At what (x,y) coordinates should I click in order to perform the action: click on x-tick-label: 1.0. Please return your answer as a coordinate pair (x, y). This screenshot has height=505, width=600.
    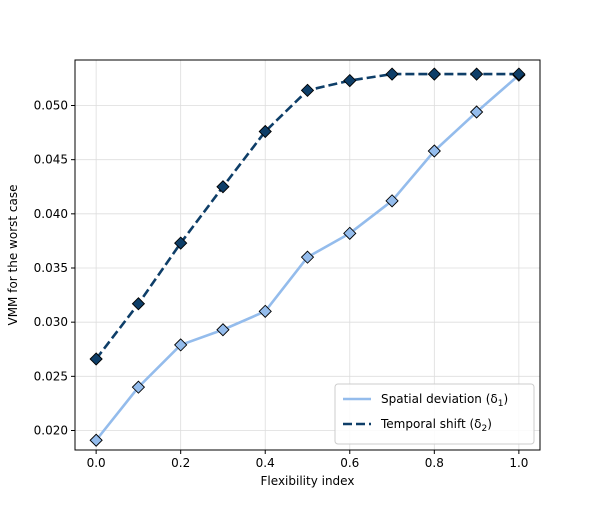
    Looking at the image, I should click on (518, 463).